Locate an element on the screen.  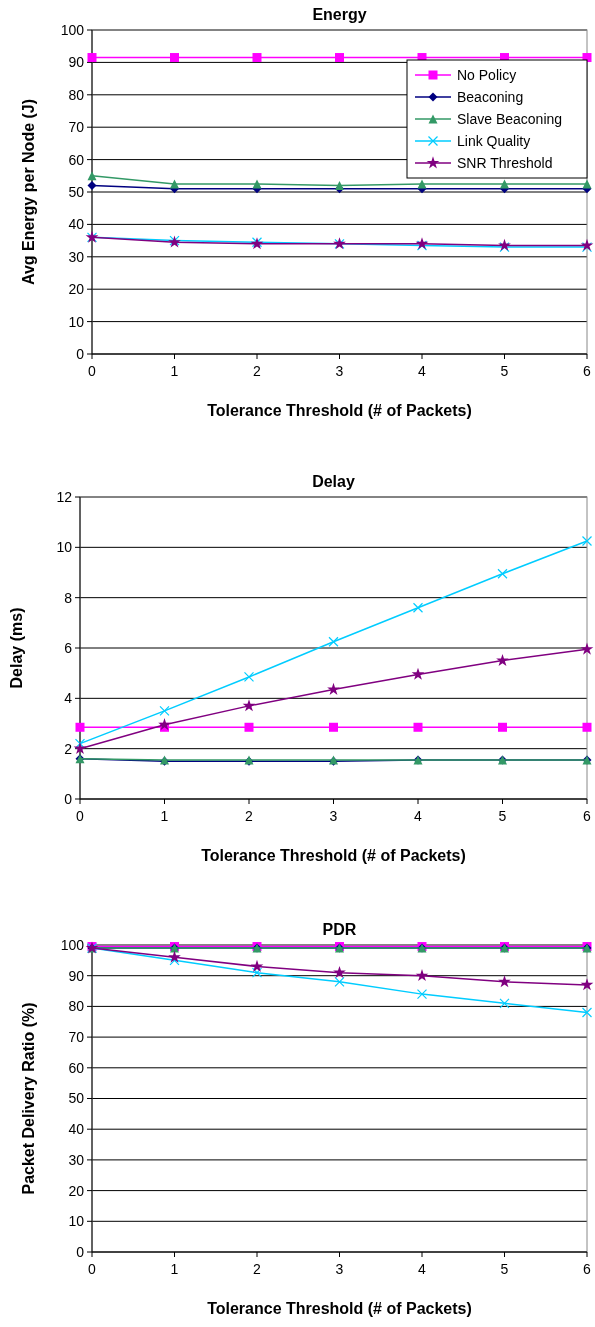
legend-label: Slave Beaconing is located at coordinates (510, 118).